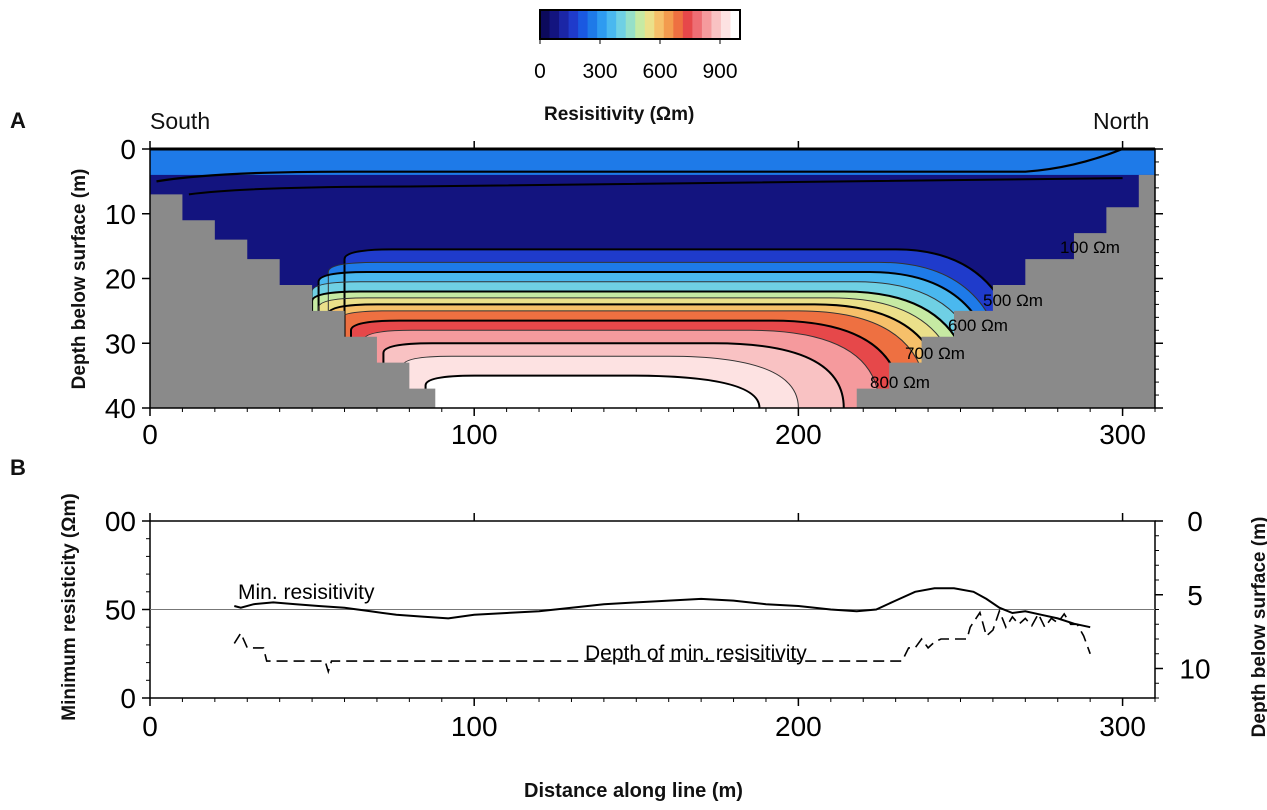 This screenshot has width=1267, height=810. What do you see at coordinates (1121, 121) in the screenshot?
I see `north-label: North` at bounding box center [1121, 121].